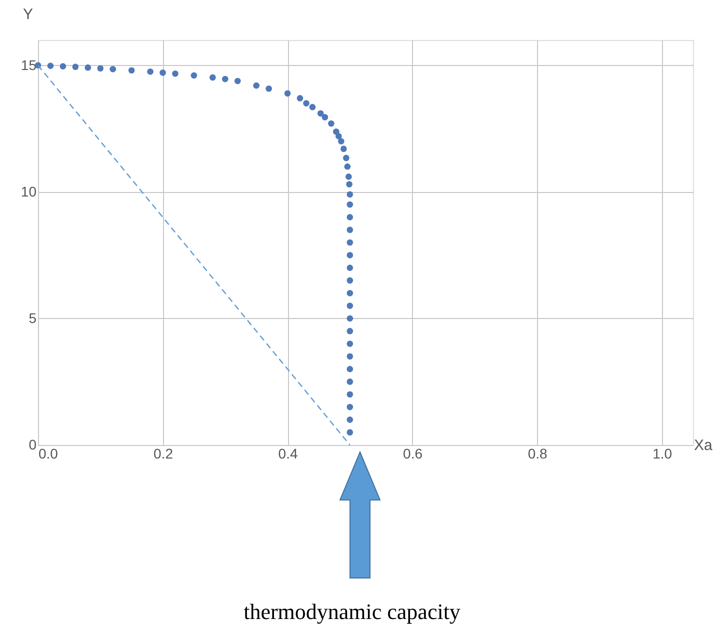  What do you see at coordinates (32, 318) in the screenshot?
I see `y-tick-label: 5` at bounding box center [32, 318].